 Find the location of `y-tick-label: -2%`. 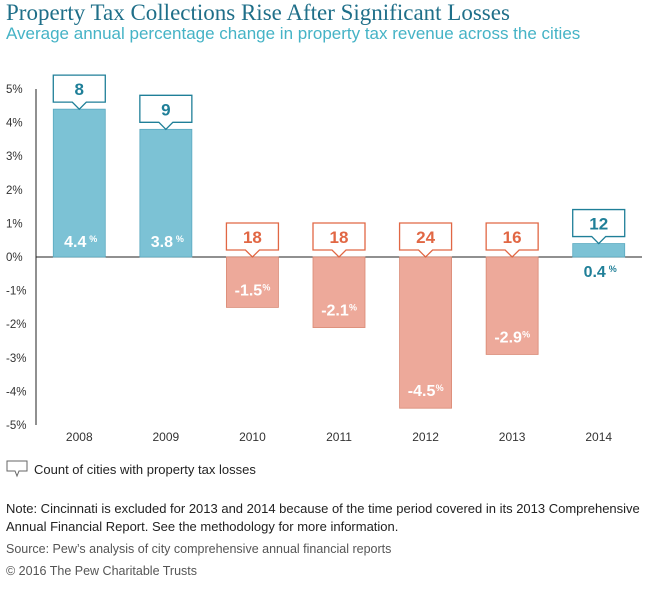

y-tick-label: -2% is located at coordinates (16, 325).